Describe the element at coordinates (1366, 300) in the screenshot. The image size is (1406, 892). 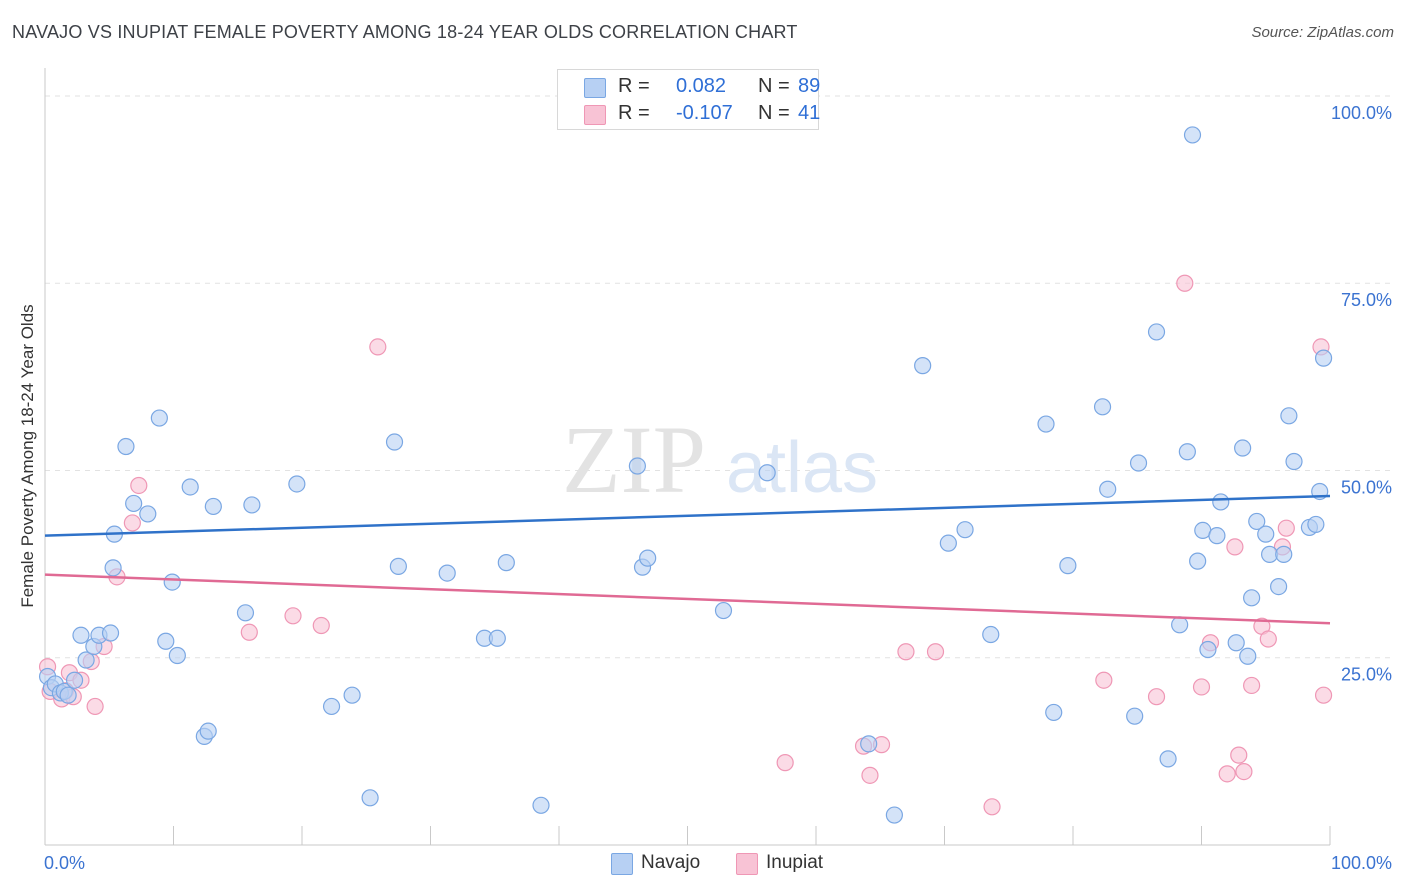
I see `y-tick-label: 75.0%` at that location.